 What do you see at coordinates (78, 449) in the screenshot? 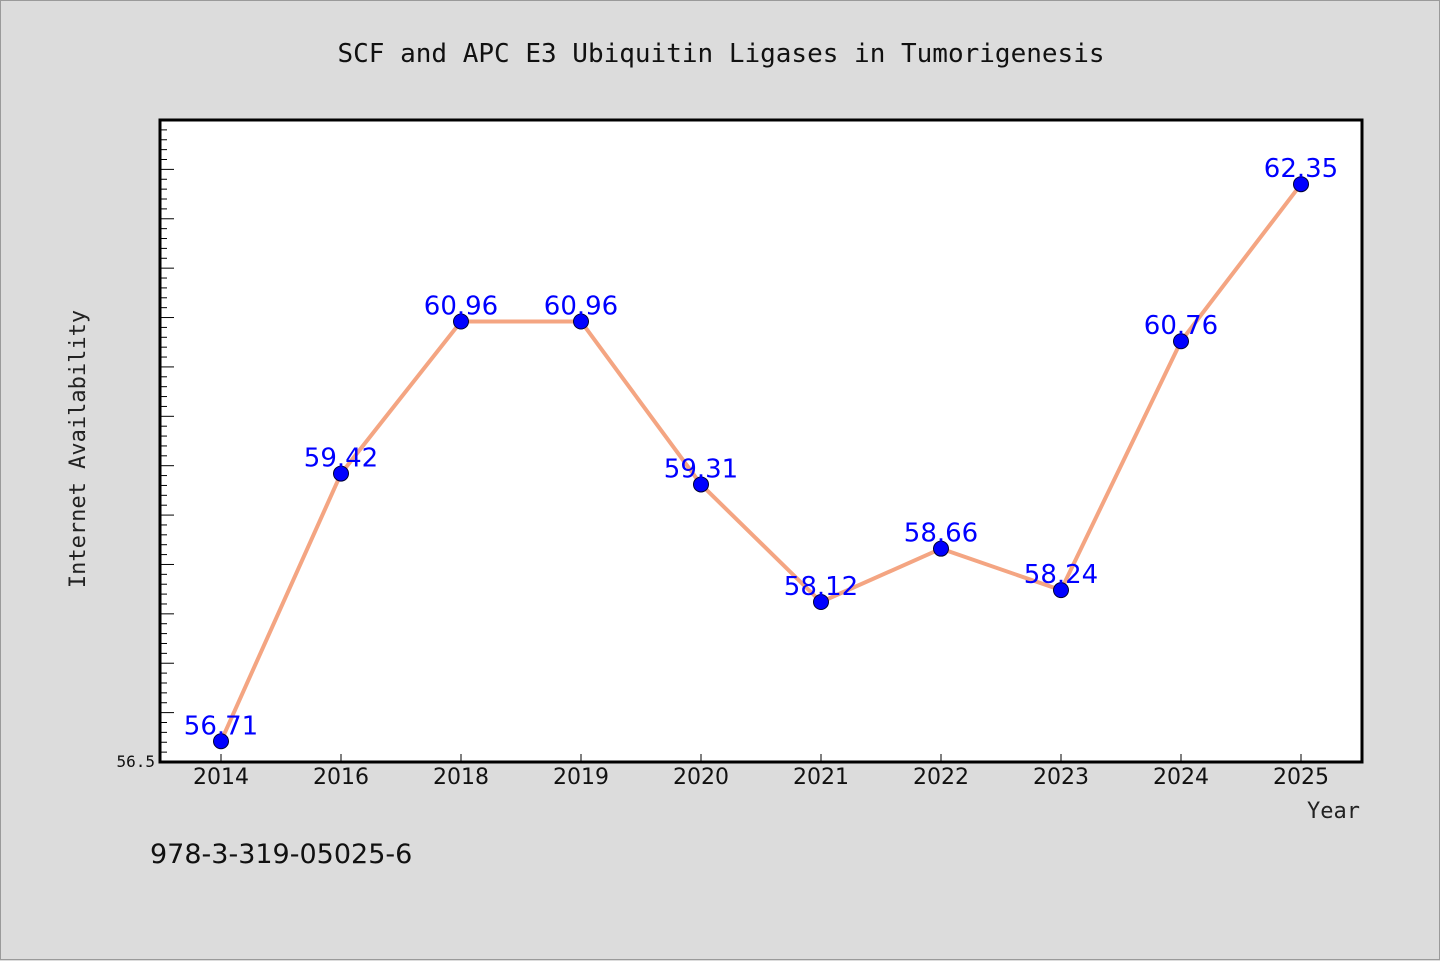
I see `y-axis-label: Internet Availability` at bounding box center [78, 449].